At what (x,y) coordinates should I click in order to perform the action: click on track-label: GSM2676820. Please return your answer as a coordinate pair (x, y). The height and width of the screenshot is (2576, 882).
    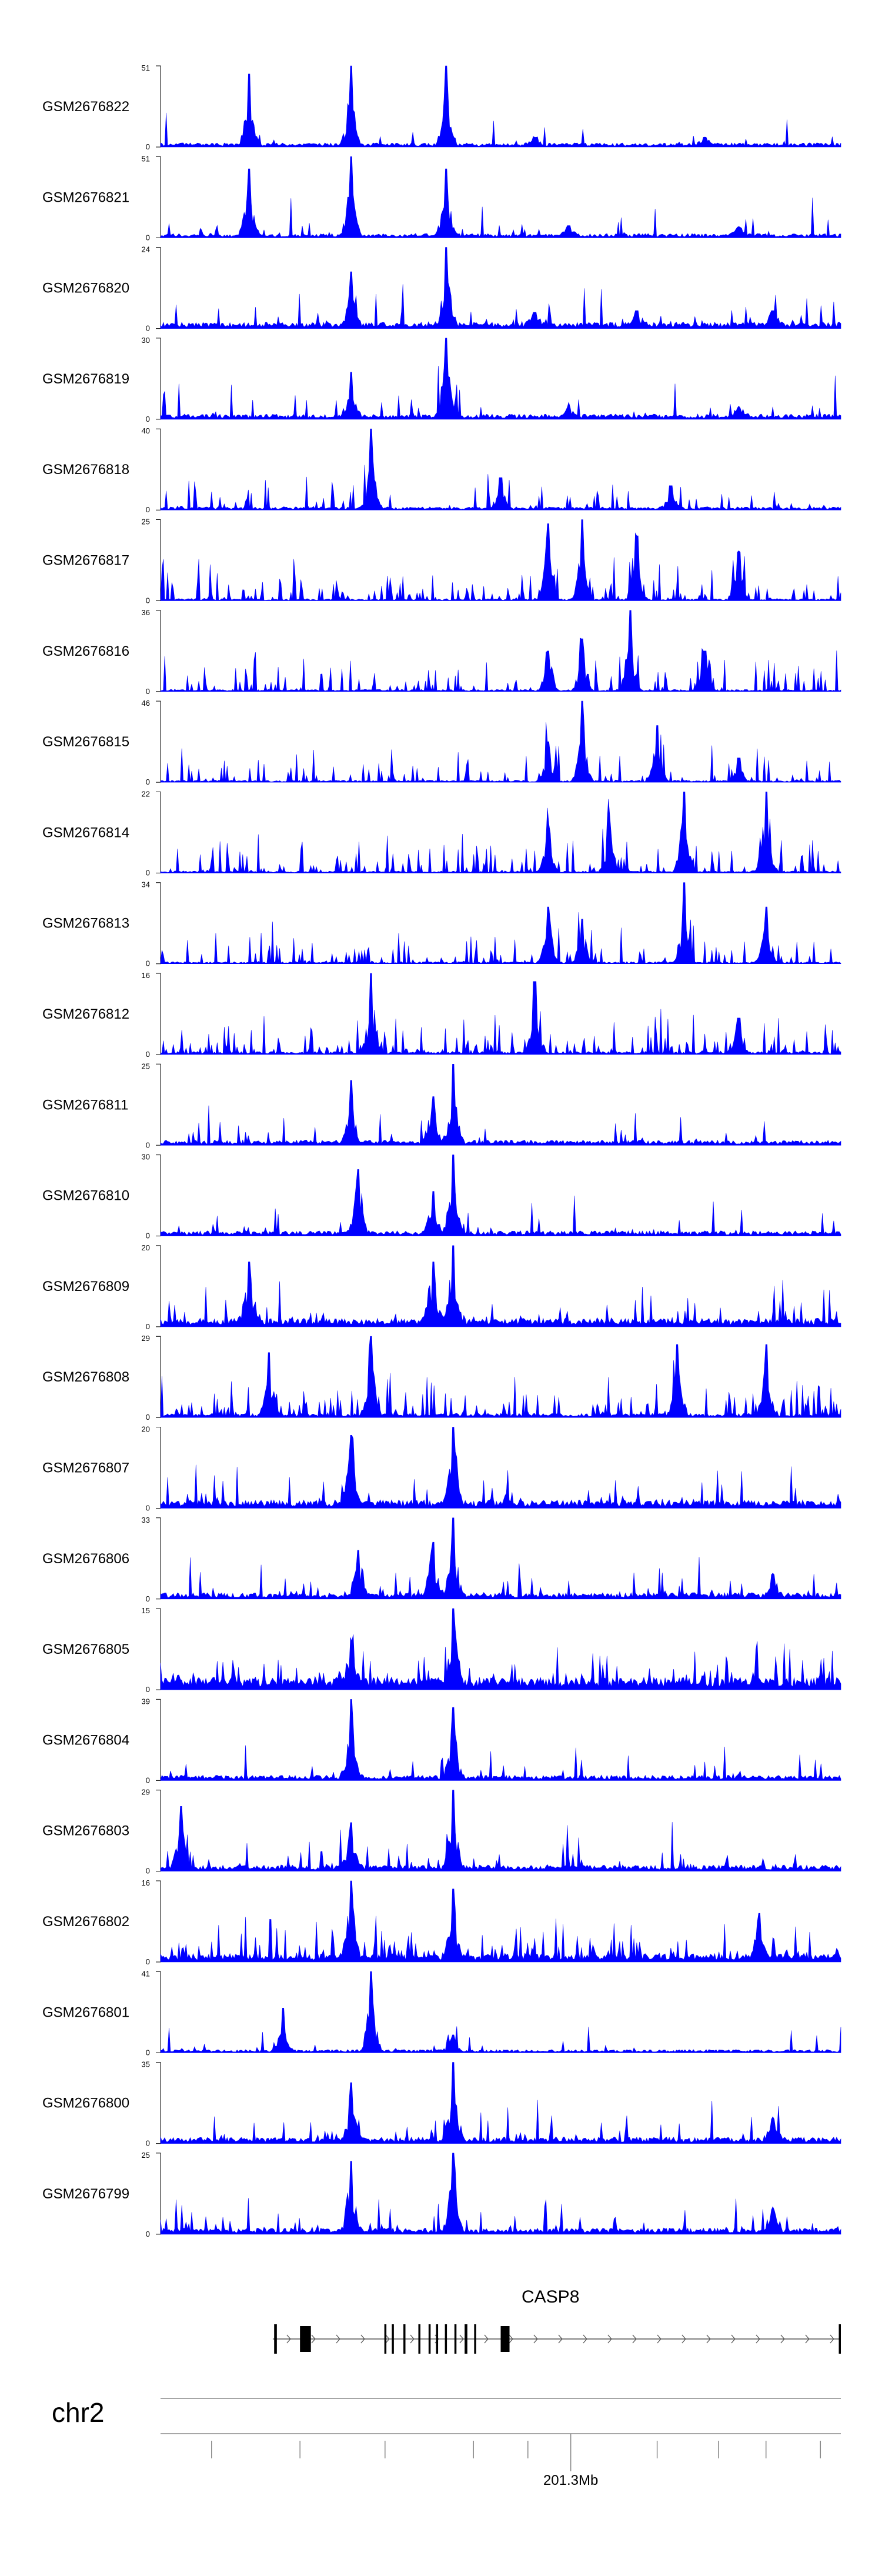
    Looking at the image, I should click on (85, 288).